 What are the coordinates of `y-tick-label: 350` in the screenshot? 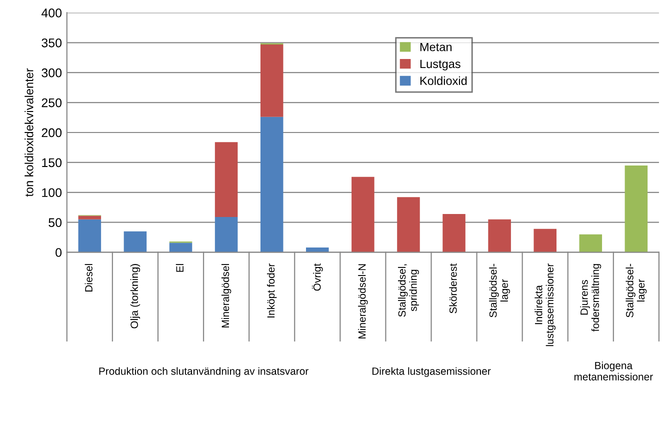 It's located at (52, 43).